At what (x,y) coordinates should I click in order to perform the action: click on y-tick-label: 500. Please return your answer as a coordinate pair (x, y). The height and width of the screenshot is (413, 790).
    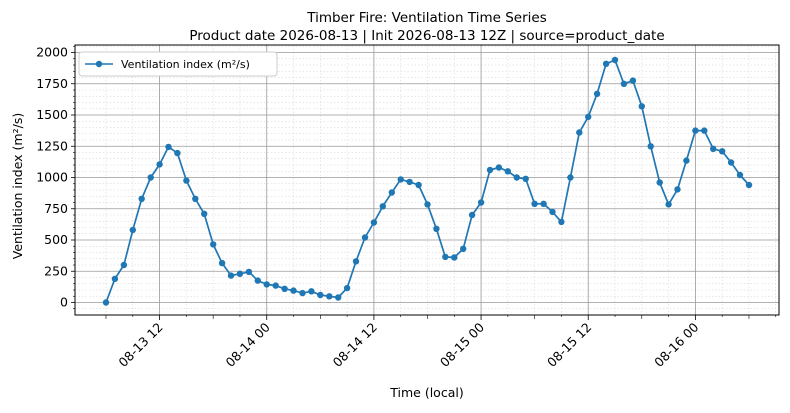
    Looking at the image, I should click on (56, 239).